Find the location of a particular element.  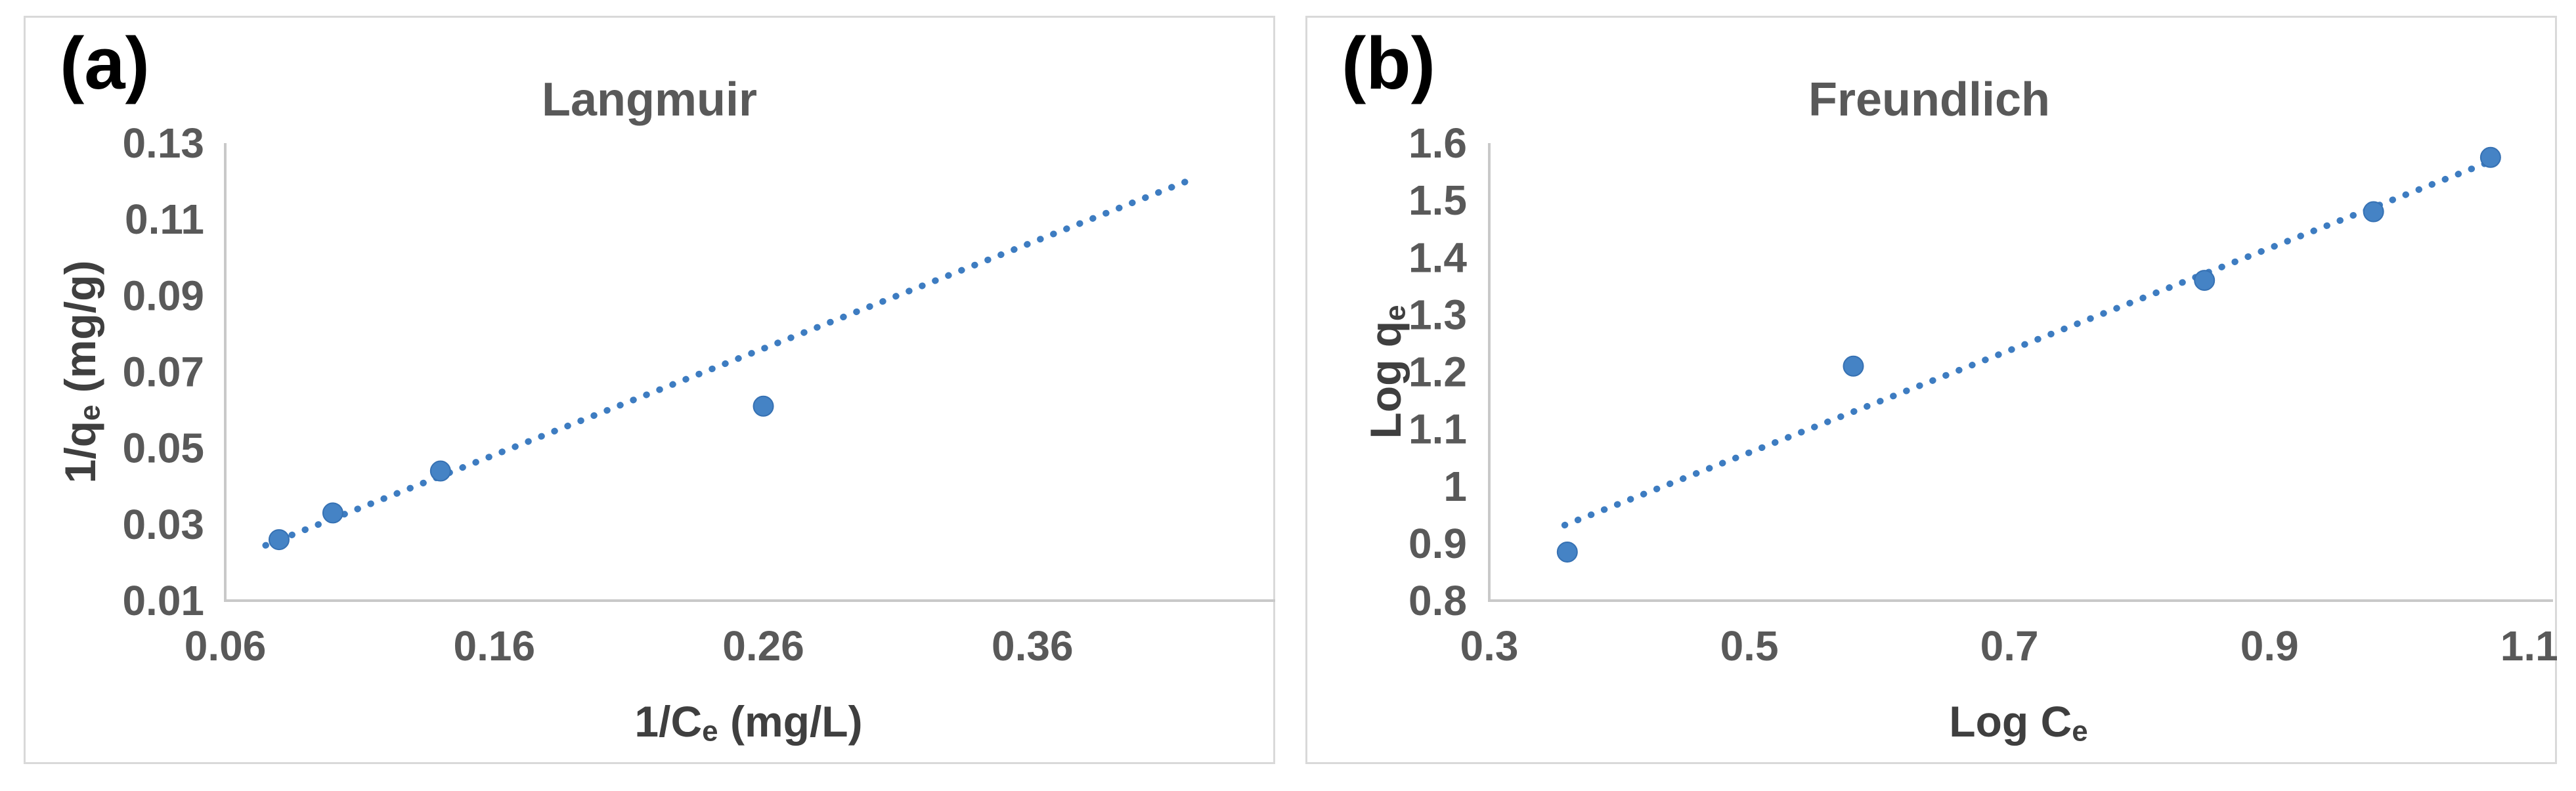

panel-label-a: (a) is located at coordinates (105, 63).